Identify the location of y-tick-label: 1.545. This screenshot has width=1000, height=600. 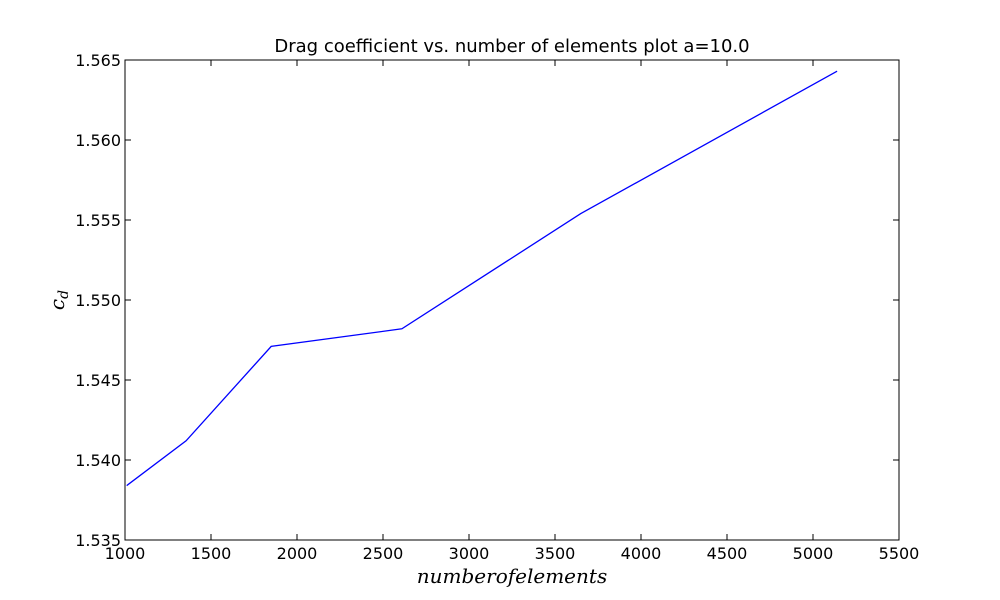
(98, 380).